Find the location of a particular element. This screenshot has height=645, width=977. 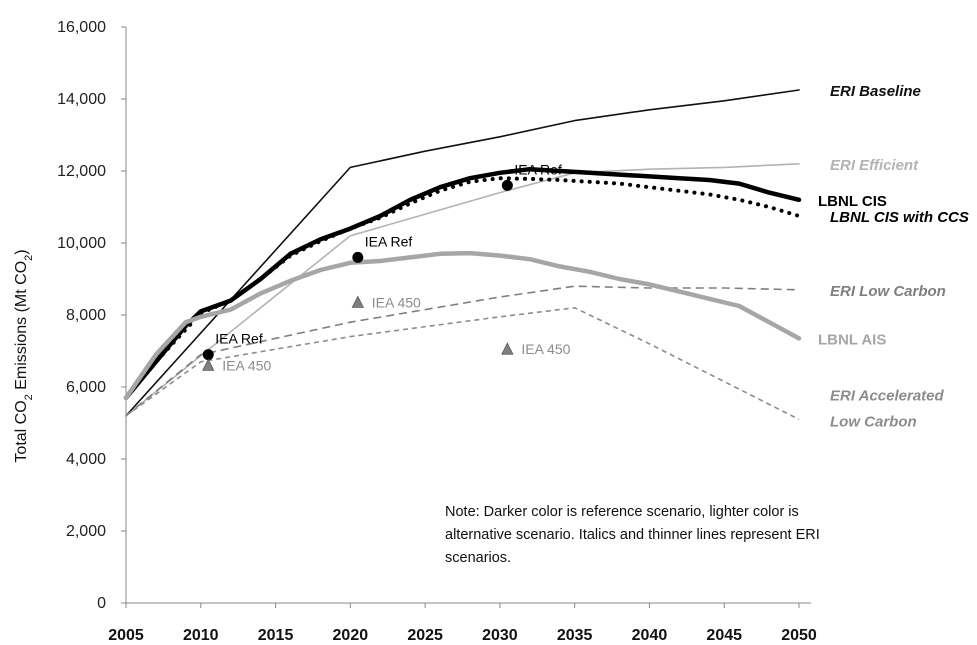

x-tick-label: 2005 is located at coordinates (126, 635).